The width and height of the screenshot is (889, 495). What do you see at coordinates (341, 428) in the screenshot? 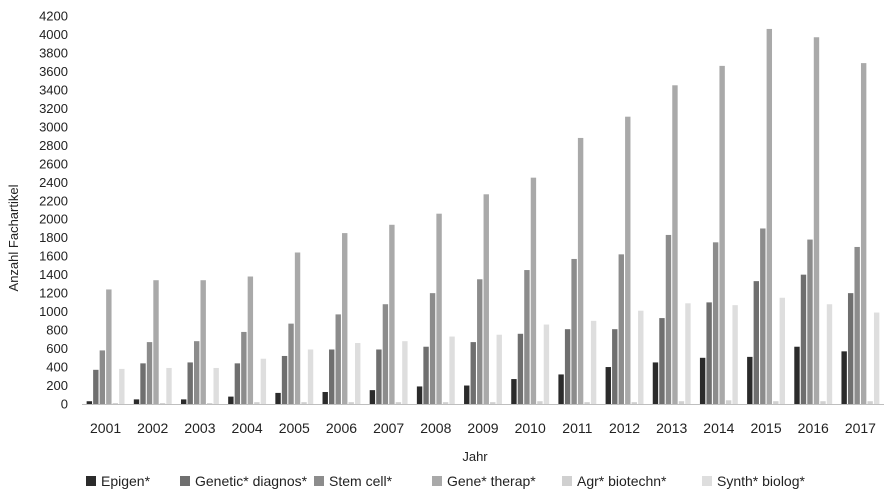
I see `x-tick-label: 2006` at bounding box center [341, 428].